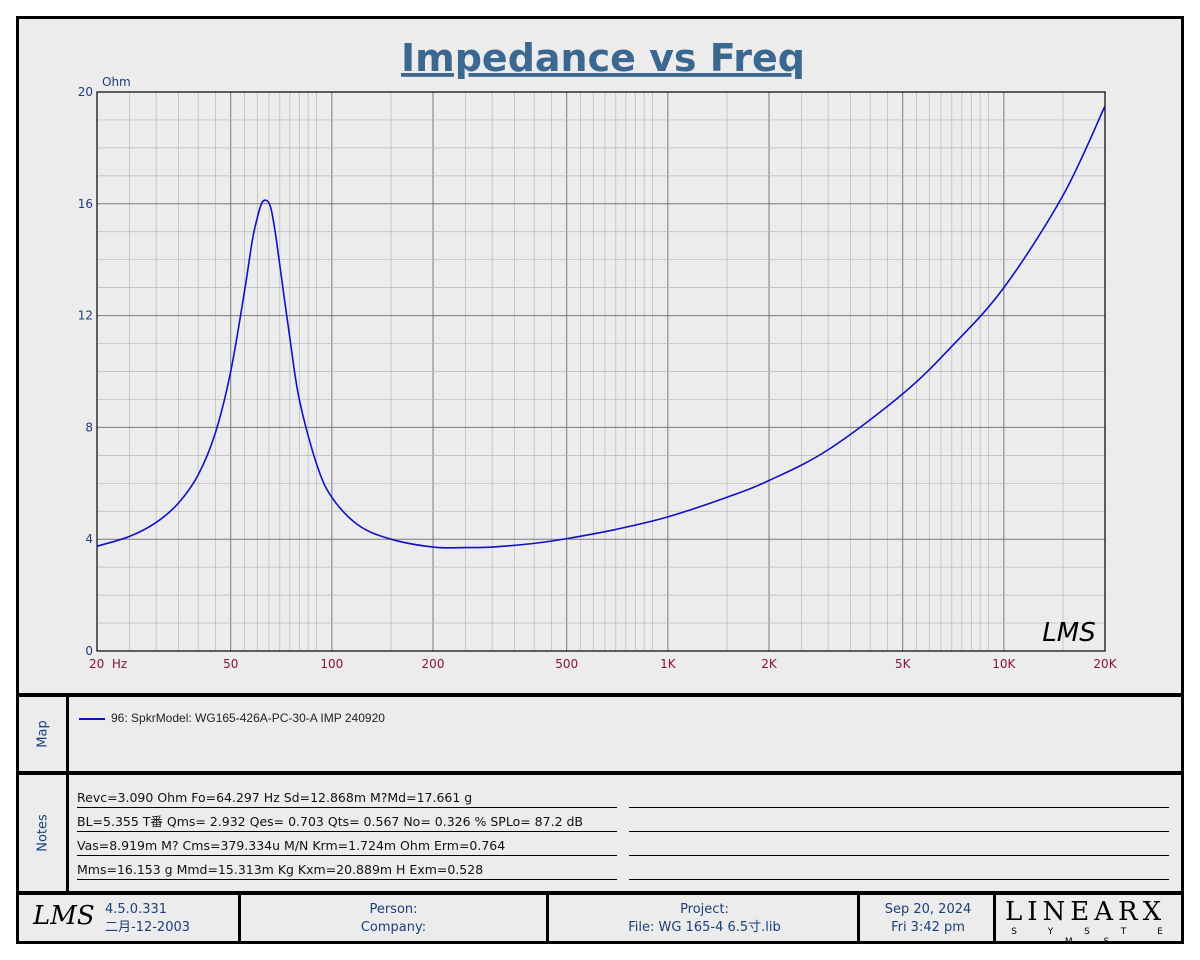 The width and height of the screenshot is (1200, 960). What do you see at coordinates (706, 918) in the screenshot?
I see `footer-project-cell: Project: File: WG 165-4 6.5寸.lib` at bounding box center [706, 918].